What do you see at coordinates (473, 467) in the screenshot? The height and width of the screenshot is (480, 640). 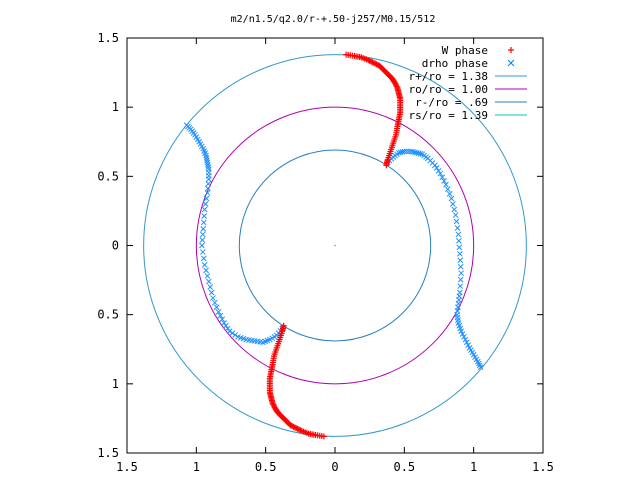 I see `x-tick-label: 1` at bounding box center [473, 467].